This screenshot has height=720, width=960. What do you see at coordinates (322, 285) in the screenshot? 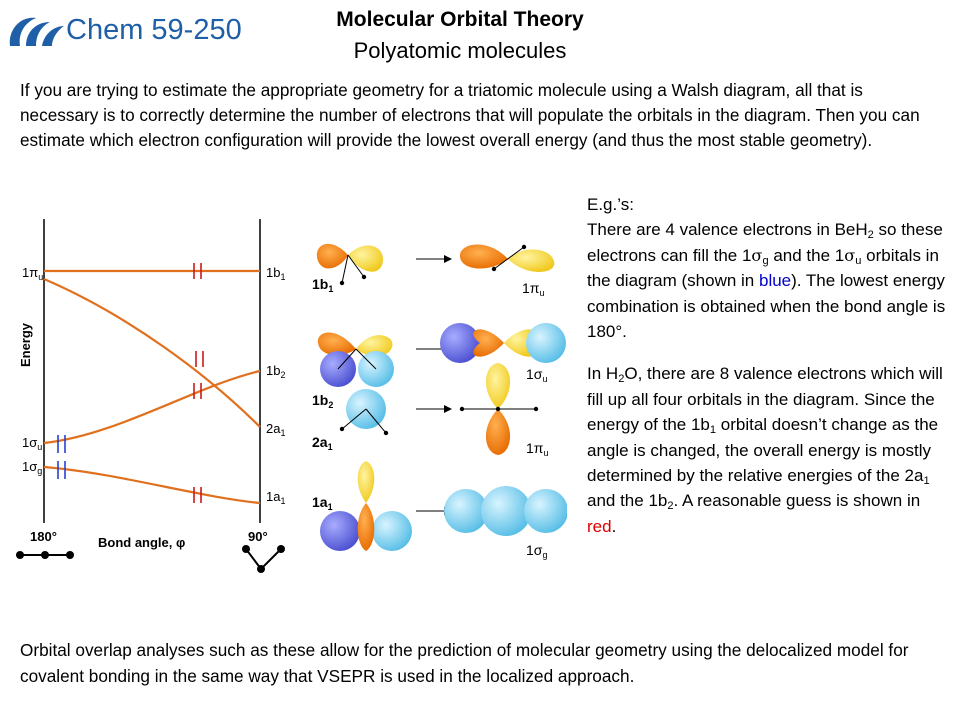
I see `orbital-label-1b1: 1b1` at bounding box center [322, 285].